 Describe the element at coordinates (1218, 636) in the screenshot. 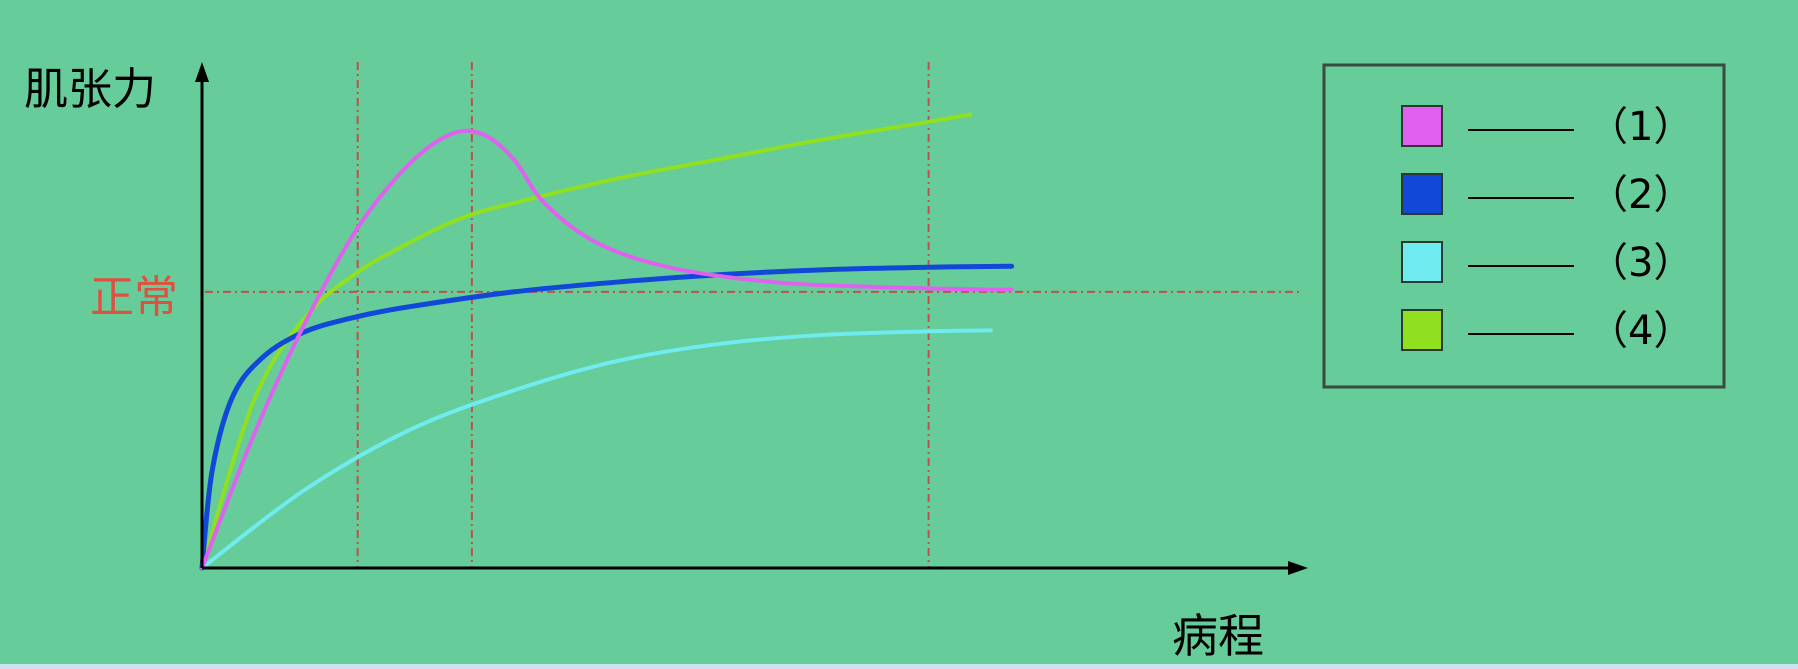

I see `x-axis-label: 病程` at that location.